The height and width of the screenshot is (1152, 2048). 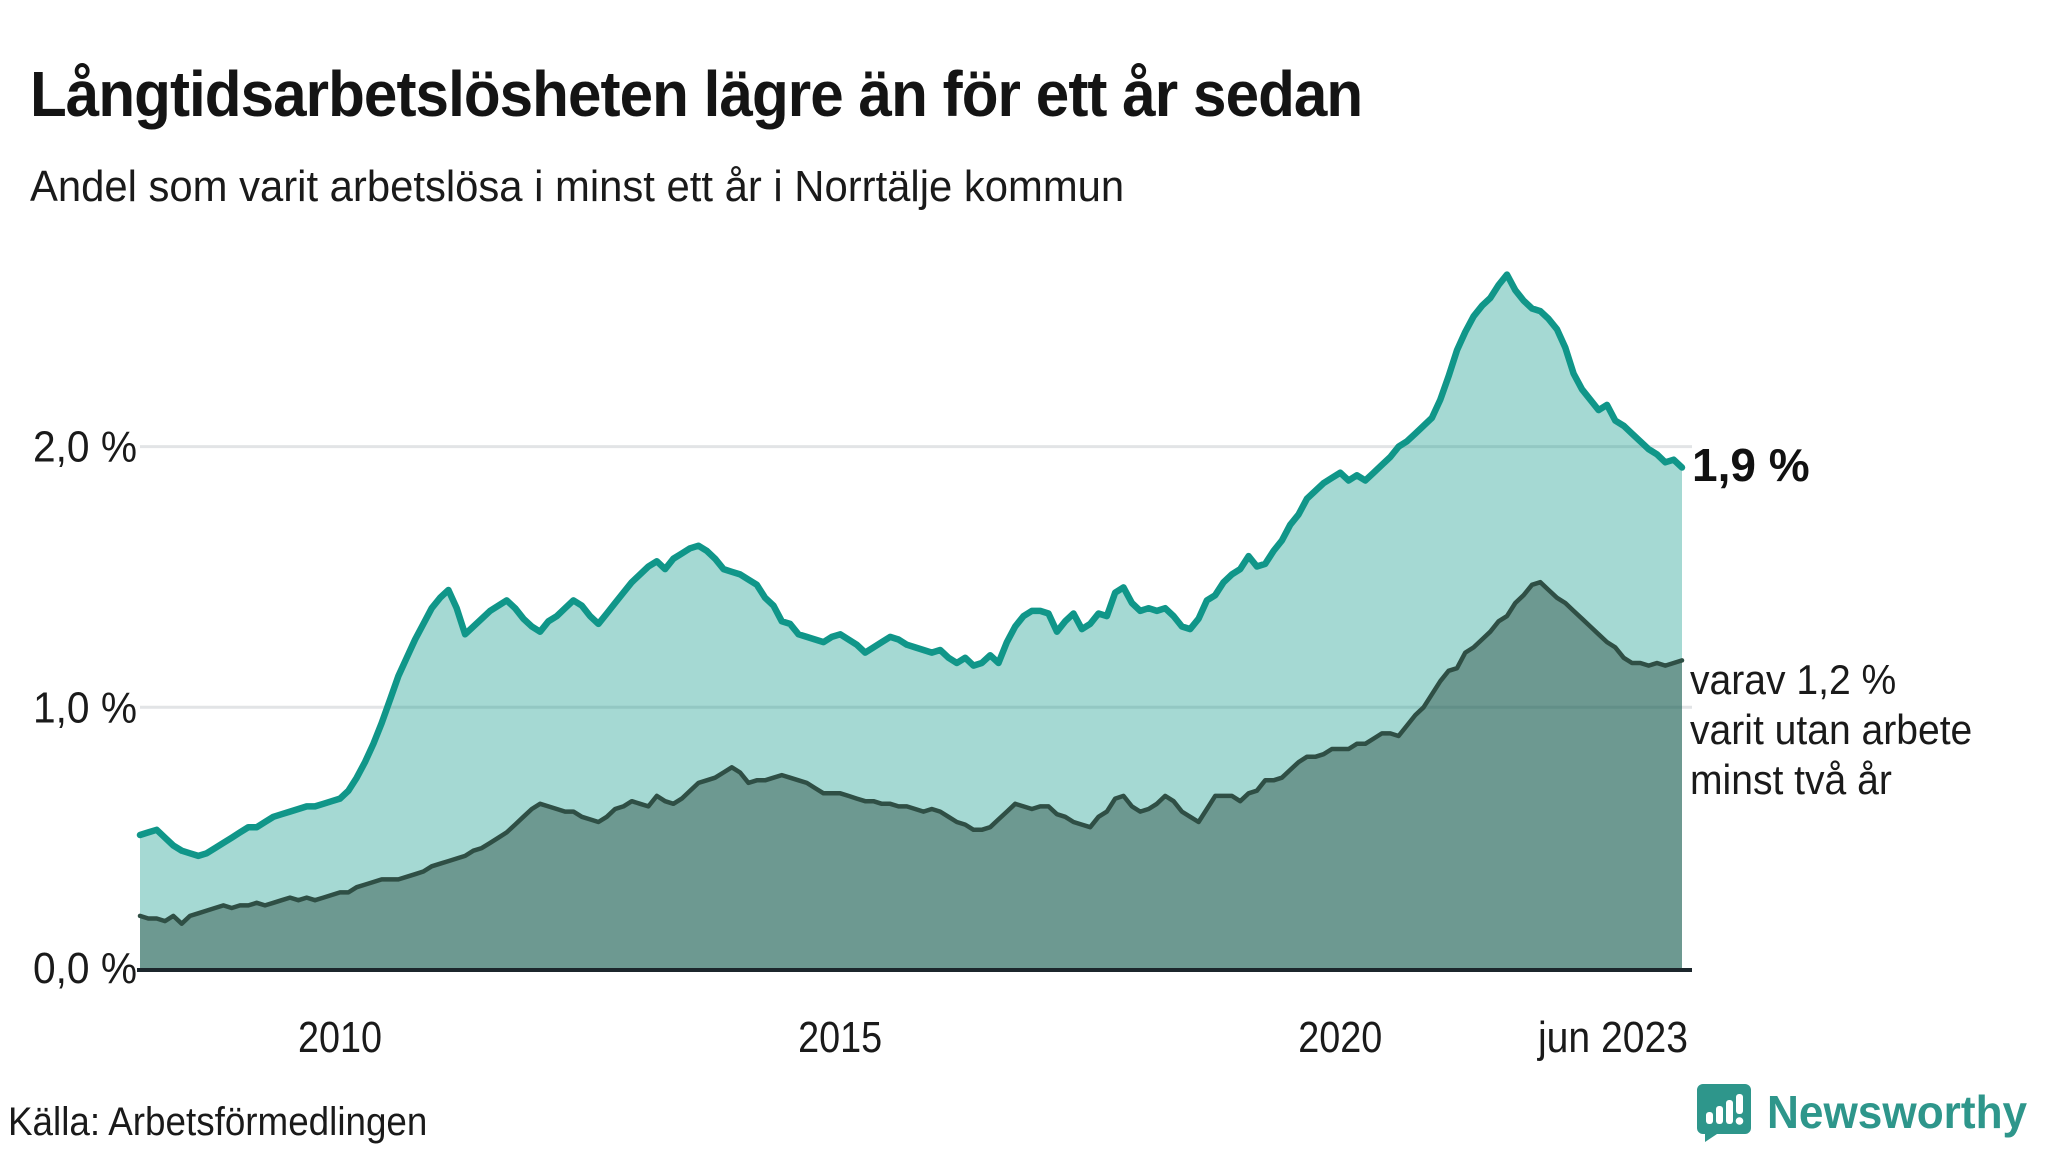 I want to click on secondary-value-line2: varit utan arbete, so click(x=1831, y=729).